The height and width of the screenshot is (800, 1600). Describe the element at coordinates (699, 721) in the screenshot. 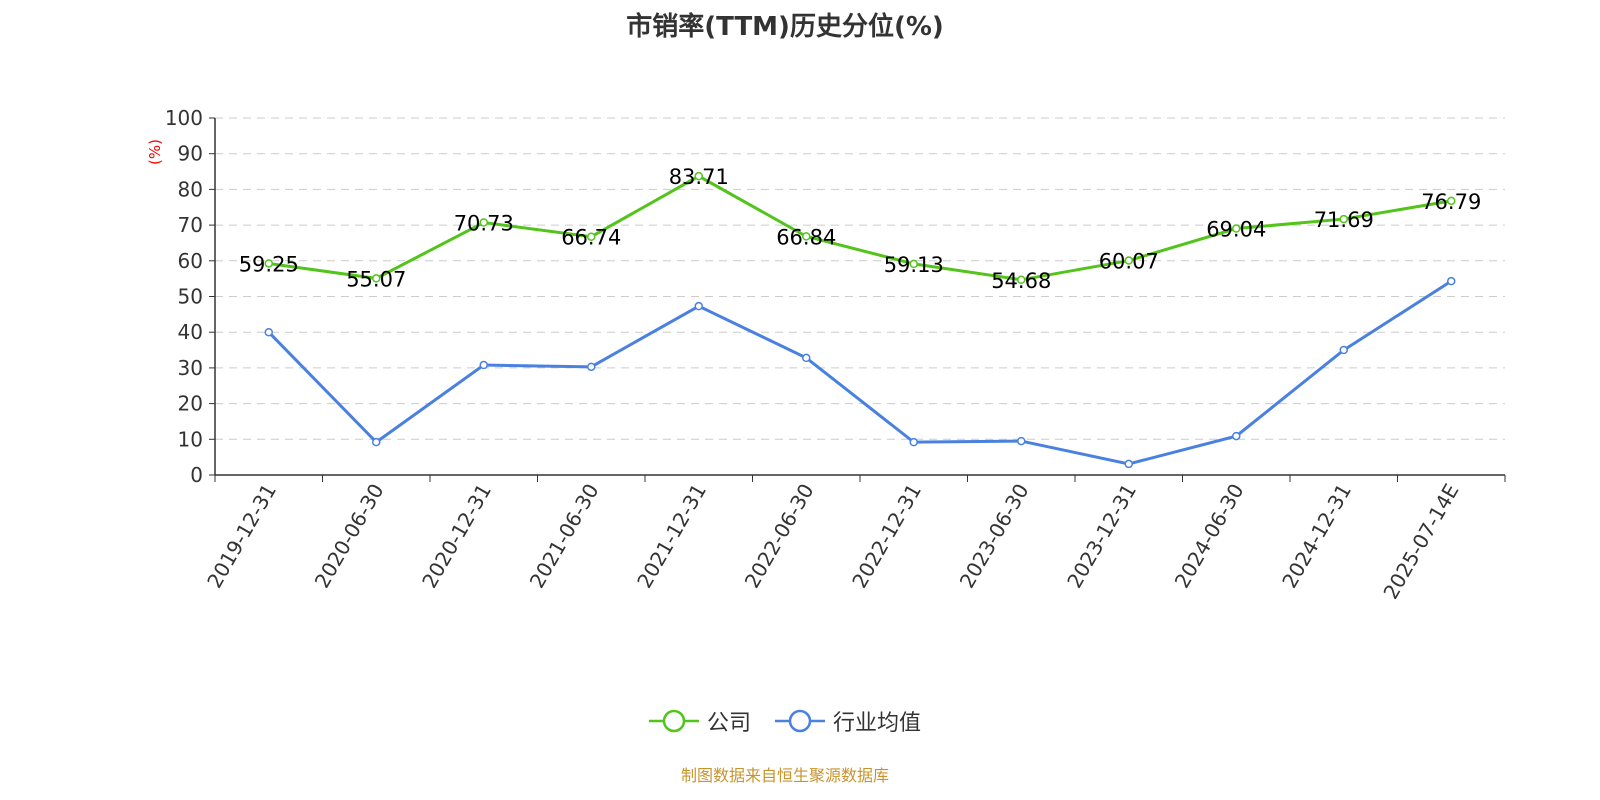

I see `legend-item: 公司` at that location.